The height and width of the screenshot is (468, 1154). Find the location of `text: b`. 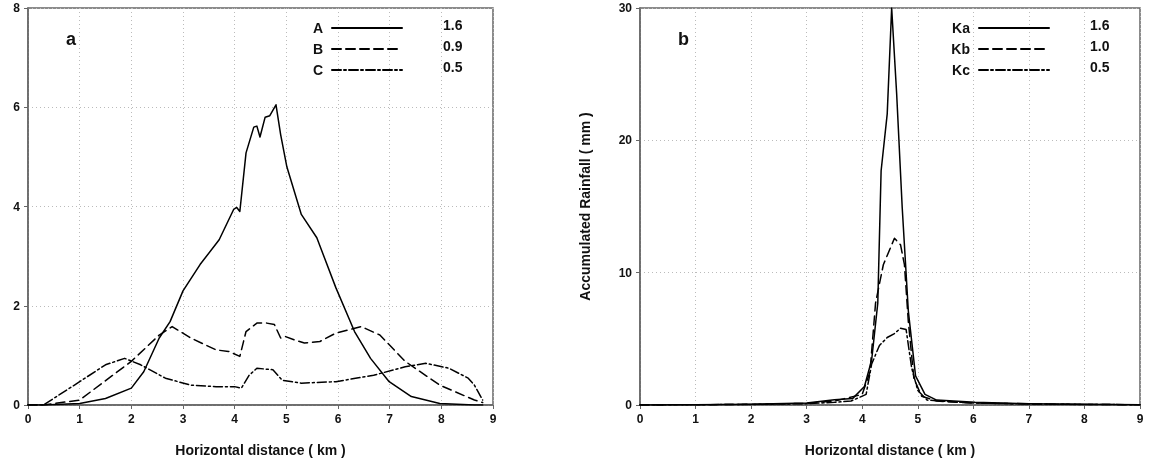

text: b is located at coordinates (683, 39).